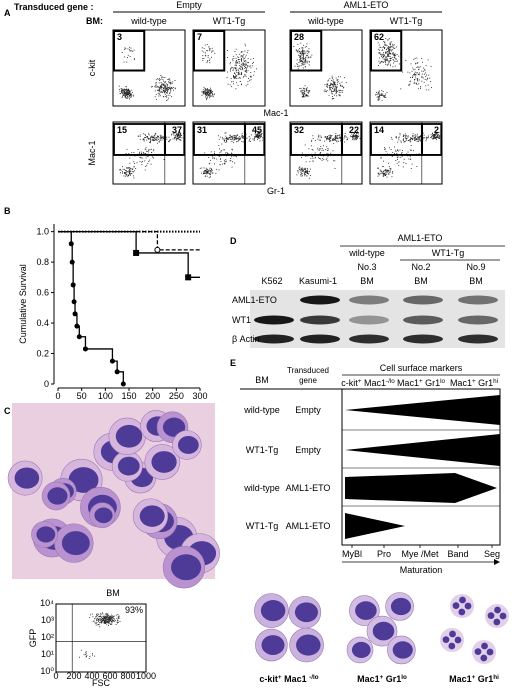 This screenshot has height=689, width=520. What do you see at coordinates (367, 281) in the screenshot?
I see `lane-label: BM` at bounding box center [367, 281].